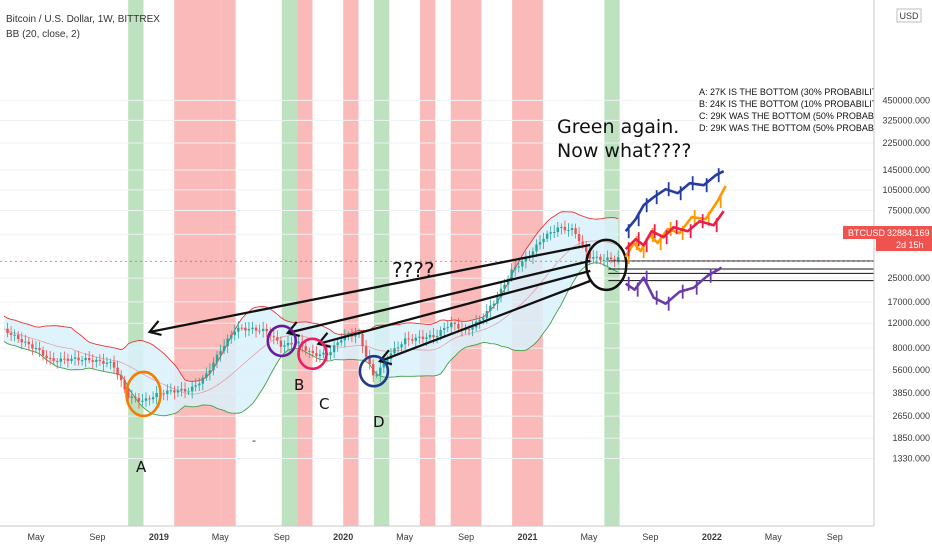 This screenshot has width=932, height=555. What do you see at coordinates (159, 537) in the screenshot?
I see `time-tick-label: 2019` at bounding box center [159, 537].